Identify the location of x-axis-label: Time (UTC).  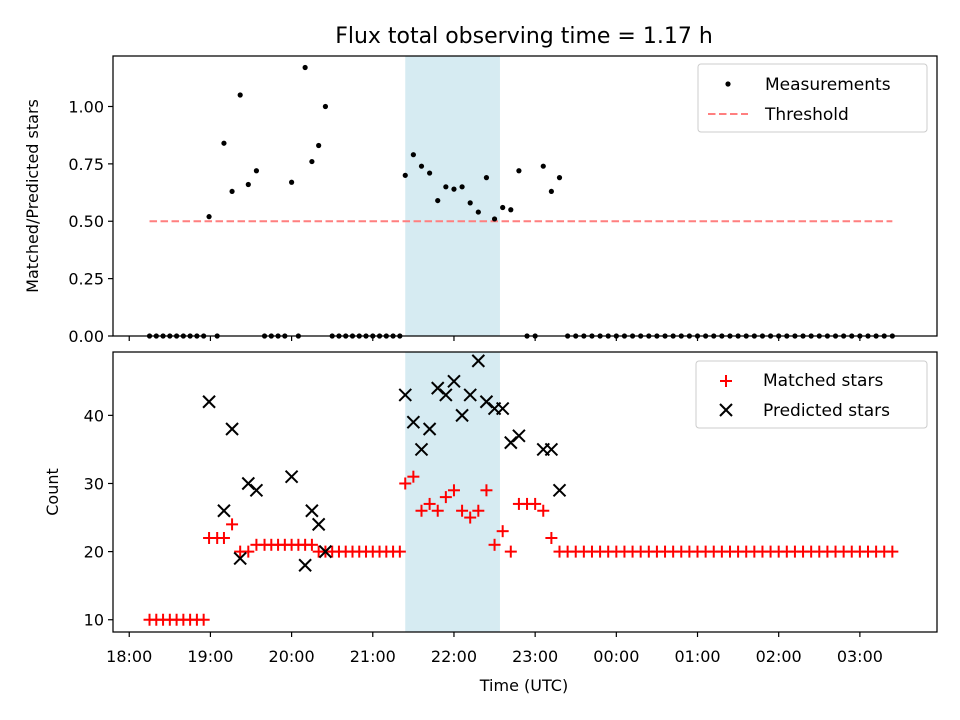
(523, 685).